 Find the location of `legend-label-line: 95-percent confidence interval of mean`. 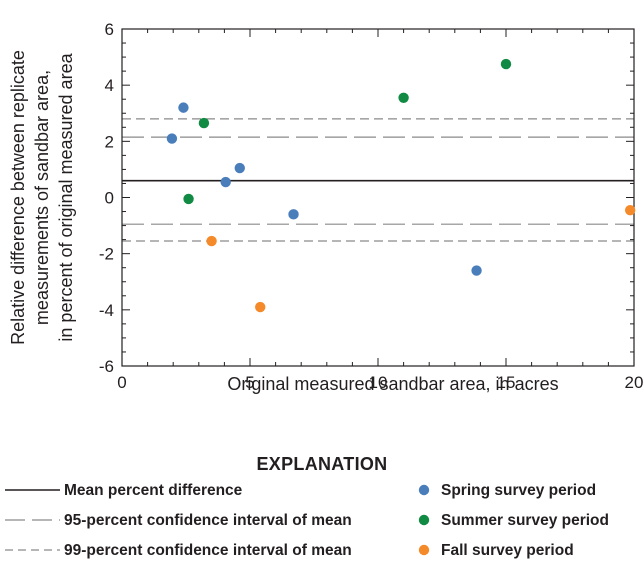

legend-label-line: 95-percent confidence interval of mean is located at coordinates (208, 520).